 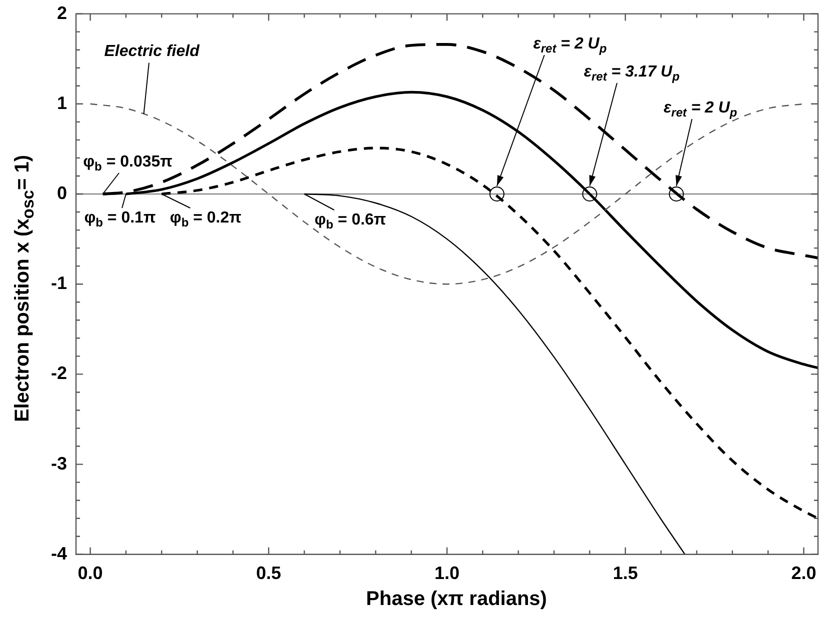 What do you see at coordinates (447, 573) in the screenshot?
I see `x-tick-label: 1.0` at bounding box center [447, 573].